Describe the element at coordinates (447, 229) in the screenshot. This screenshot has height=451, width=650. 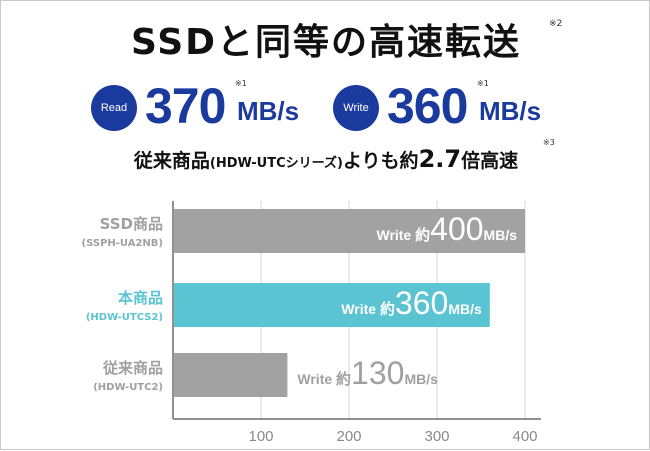
I see `bar-value-label: Write 約400MB/s` at that location.